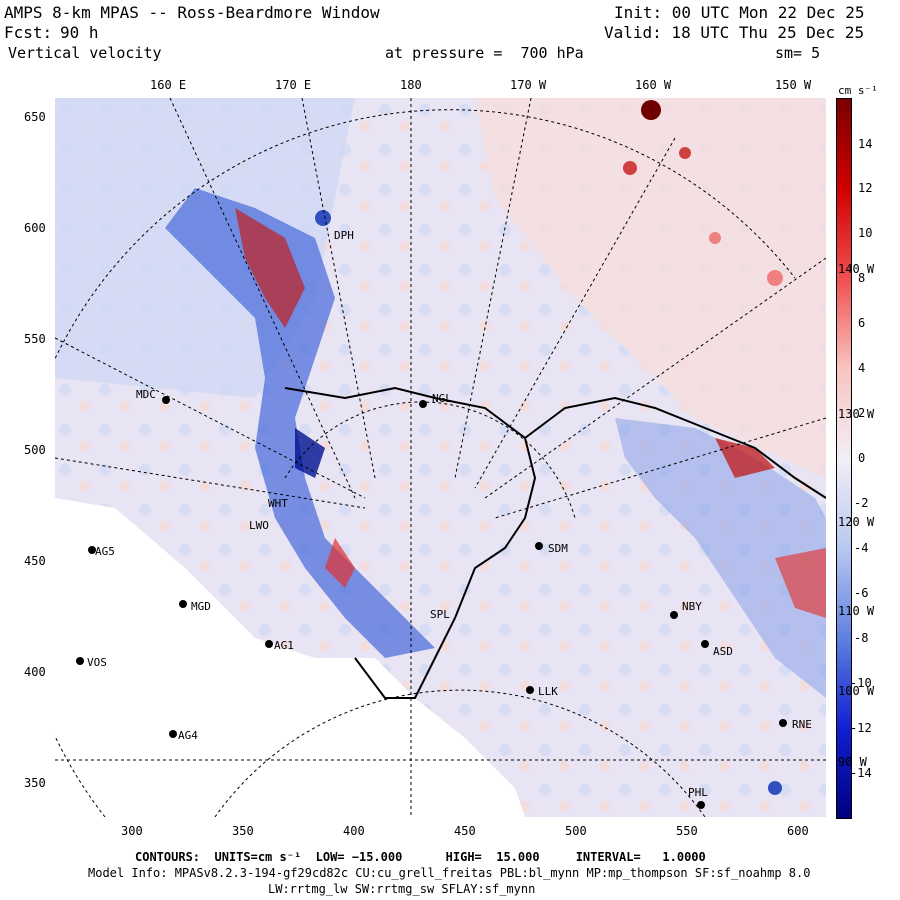 The width and height of the screenshot is (900, 900). What do you see at coordinates (739, 12) in the screenshot?
I see `init-time: Init: 00 UTC Mon 22 Dec 25` at bounding box center [739, 12].